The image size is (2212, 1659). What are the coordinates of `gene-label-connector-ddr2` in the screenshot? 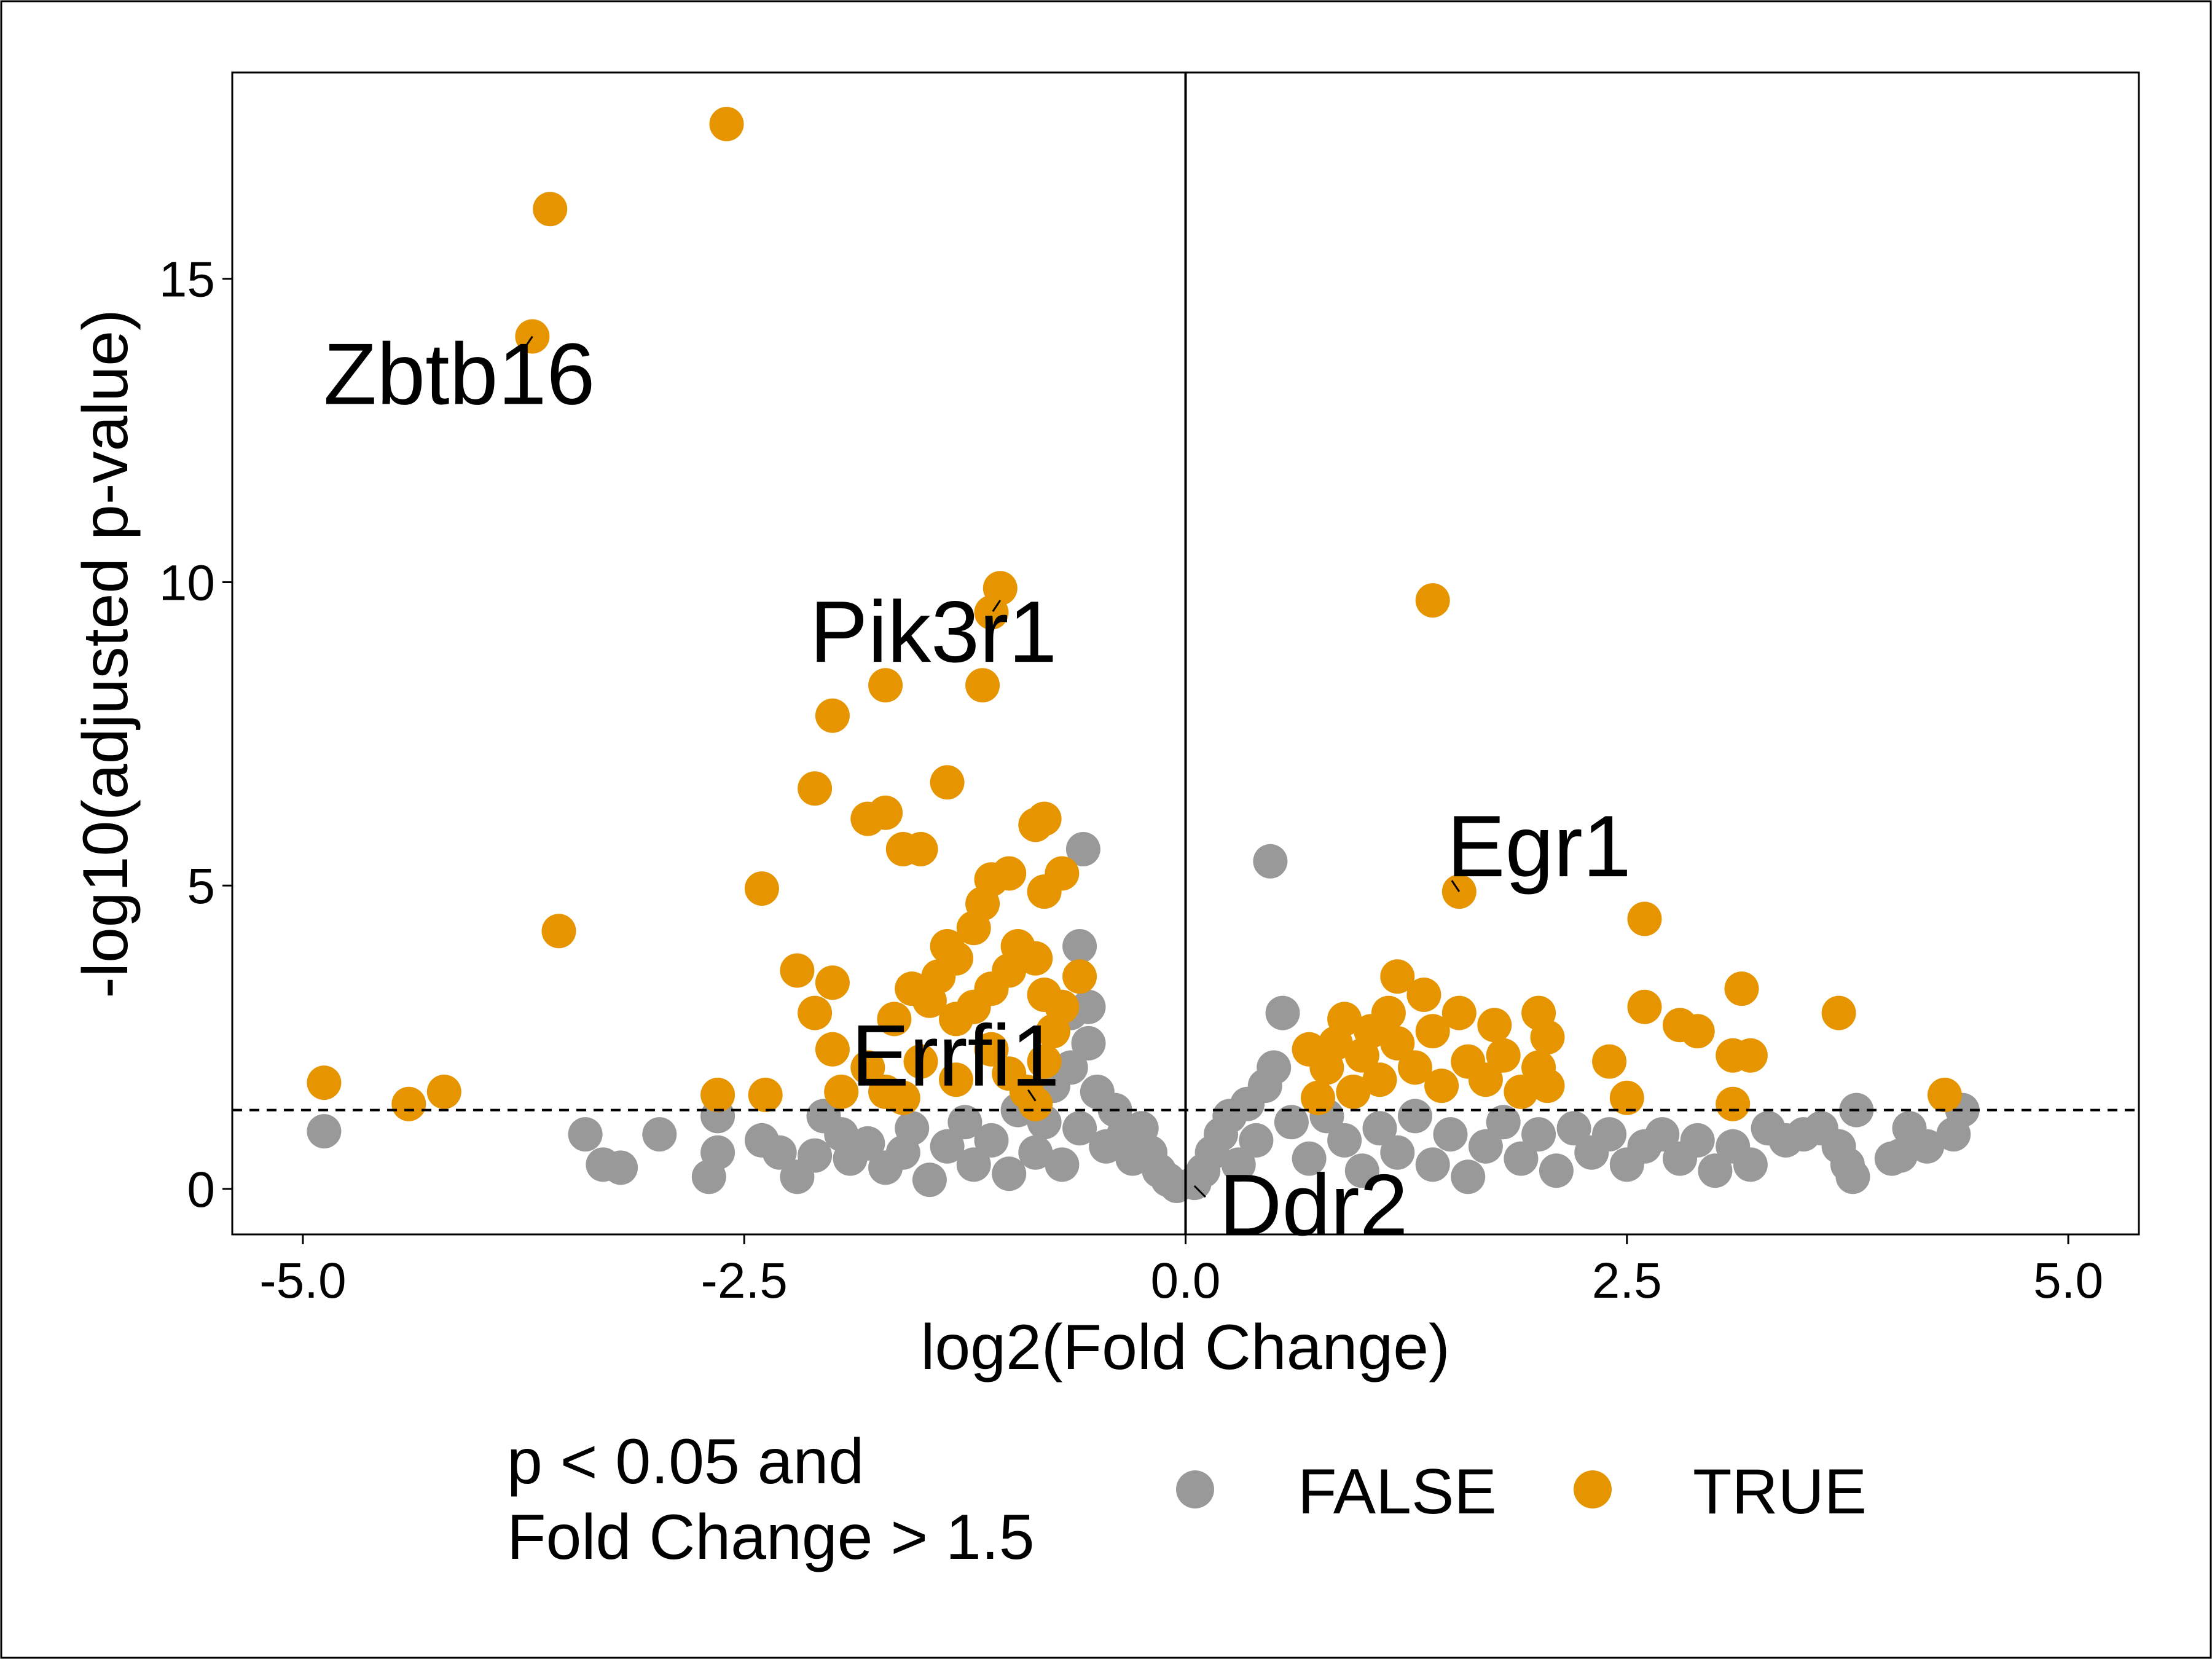 It's located at (1199, 1191).